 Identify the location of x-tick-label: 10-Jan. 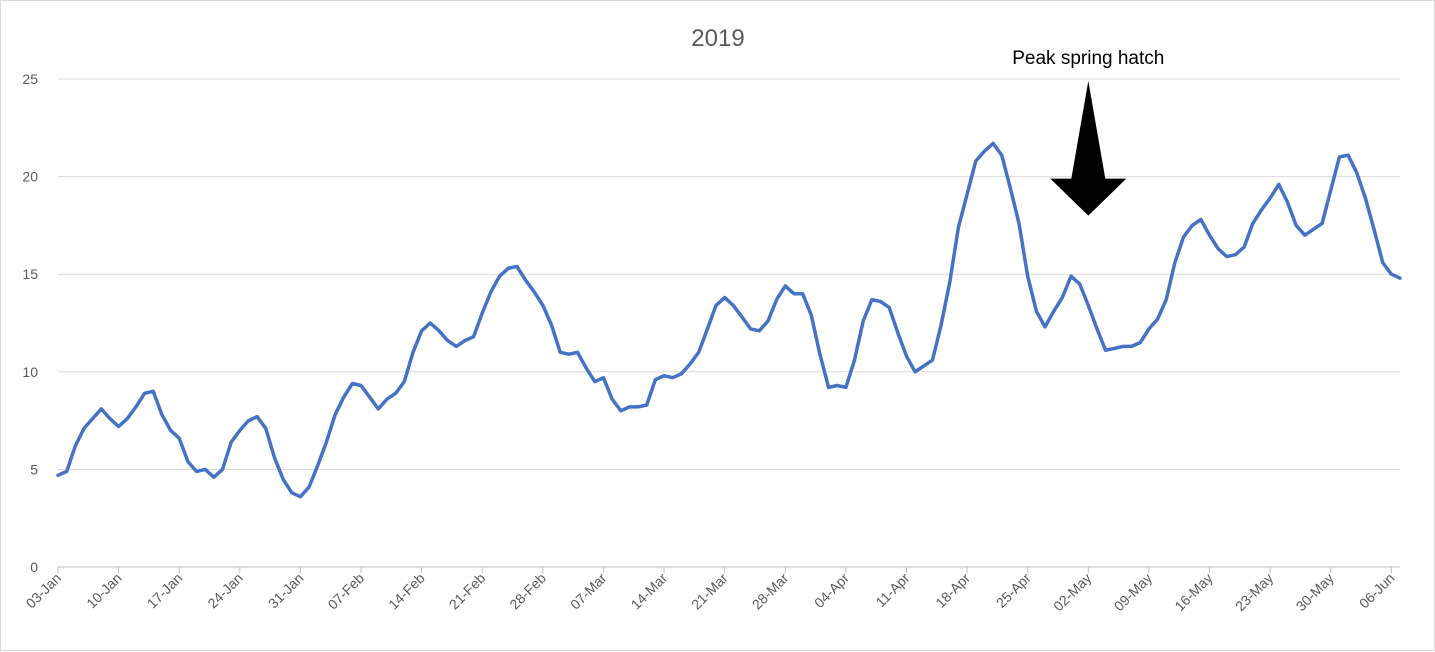
(104, 591).